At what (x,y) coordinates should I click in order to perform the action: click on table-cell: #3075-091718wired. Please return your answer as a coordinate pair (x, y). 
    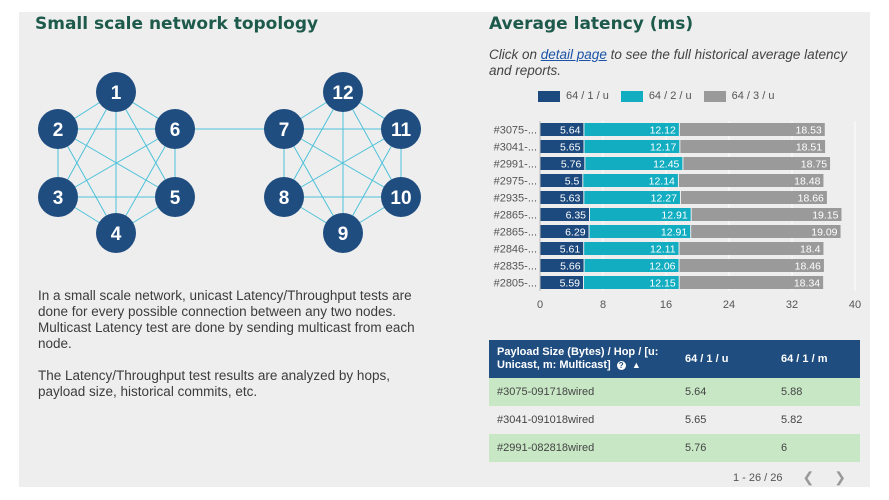
    Looking at the image, I should click on (546, 392).